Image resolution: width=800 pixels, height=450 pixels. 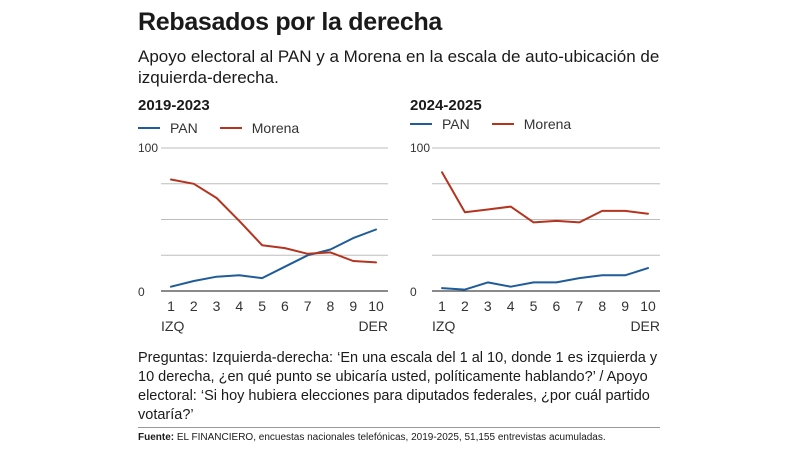 What do you see at coordinates (174, 105) in the screenshot?
I see `chart-title: 2019-2023` at bounding box center [174, 105].